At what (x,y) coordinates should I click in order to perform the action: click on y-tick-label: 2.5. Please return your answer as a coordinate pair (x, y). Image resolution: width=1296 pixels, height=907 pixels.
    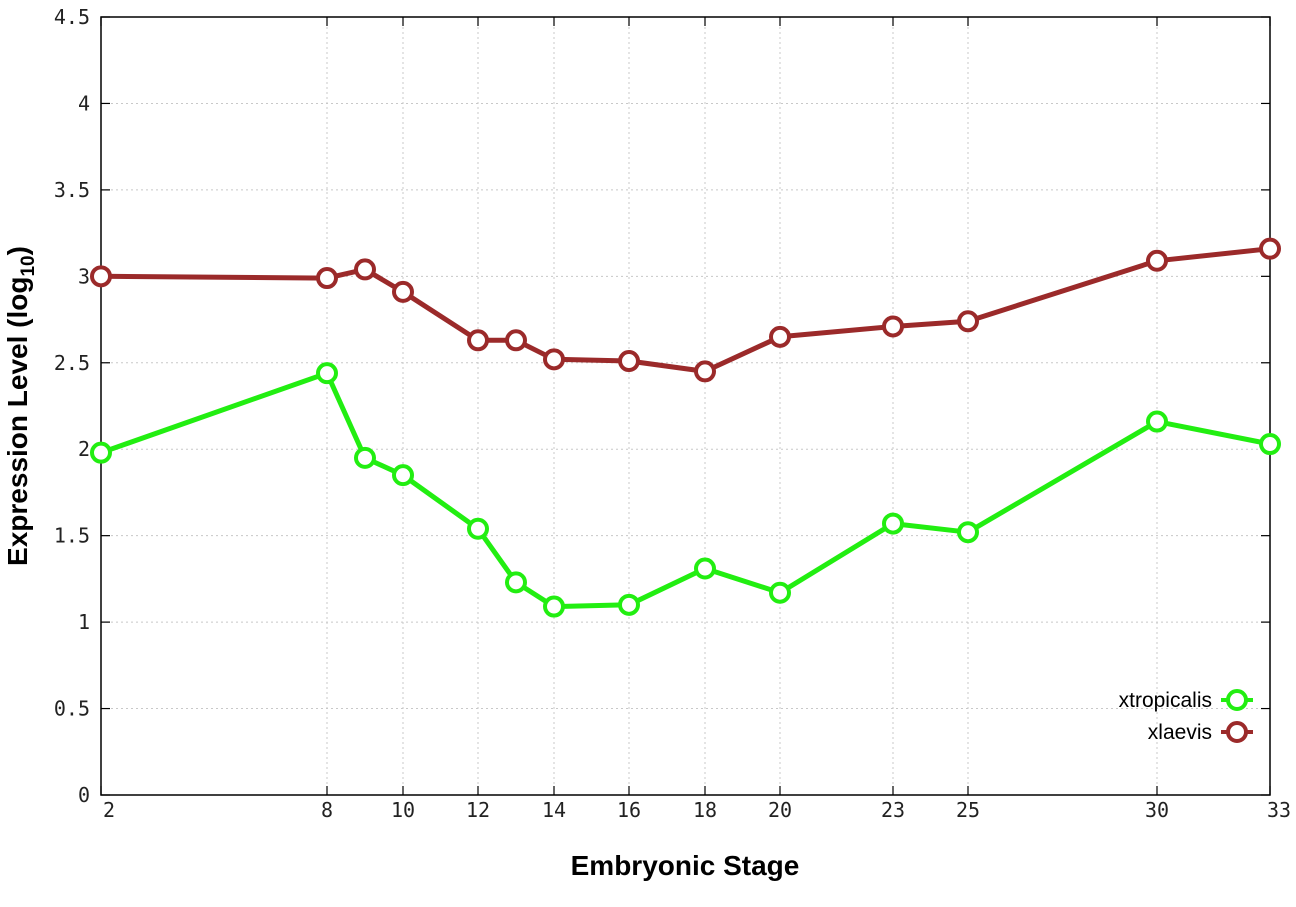
    Looking at the image, I should click on (72, 363).